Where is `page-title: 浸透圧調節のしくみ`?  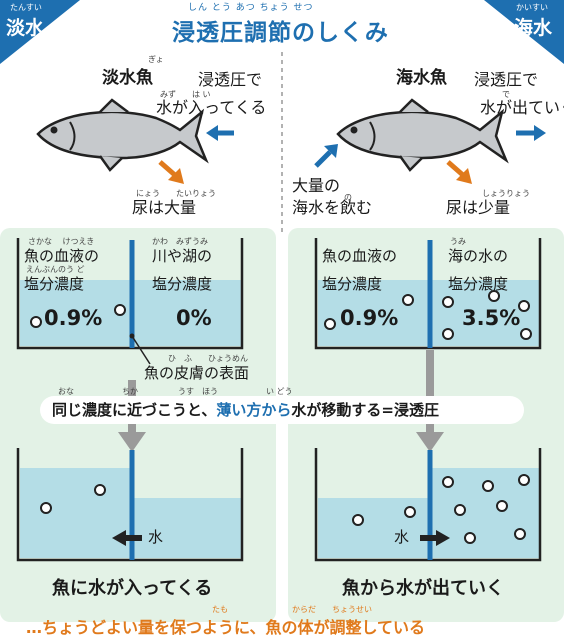 page-title: 浸透圧調節のしくみ is located at coordinates (280, 33).